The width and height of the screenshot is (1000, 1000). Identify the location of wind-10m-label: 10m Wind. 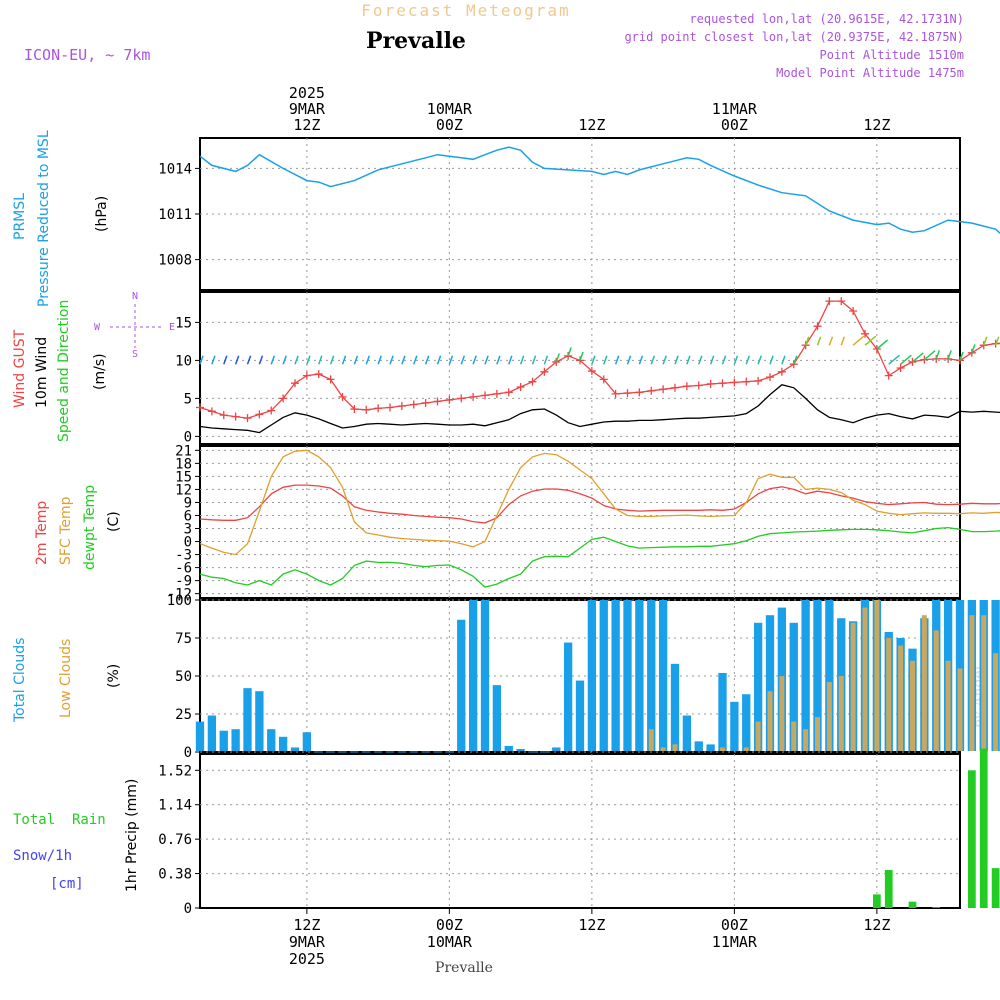
(42, 372).